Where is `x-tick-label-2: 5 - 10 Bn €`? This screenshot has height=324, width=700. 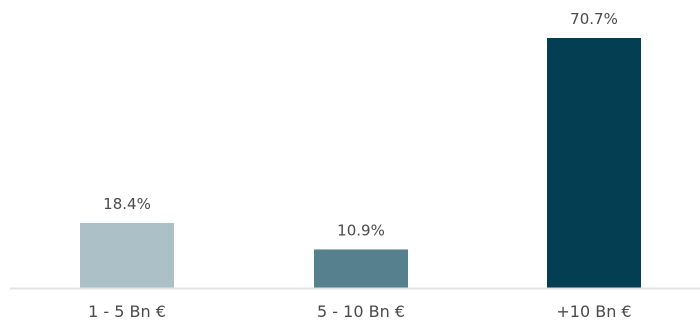 x-tick-label-2: 5 - 10 Bn € is located at coordinates (361, 311).